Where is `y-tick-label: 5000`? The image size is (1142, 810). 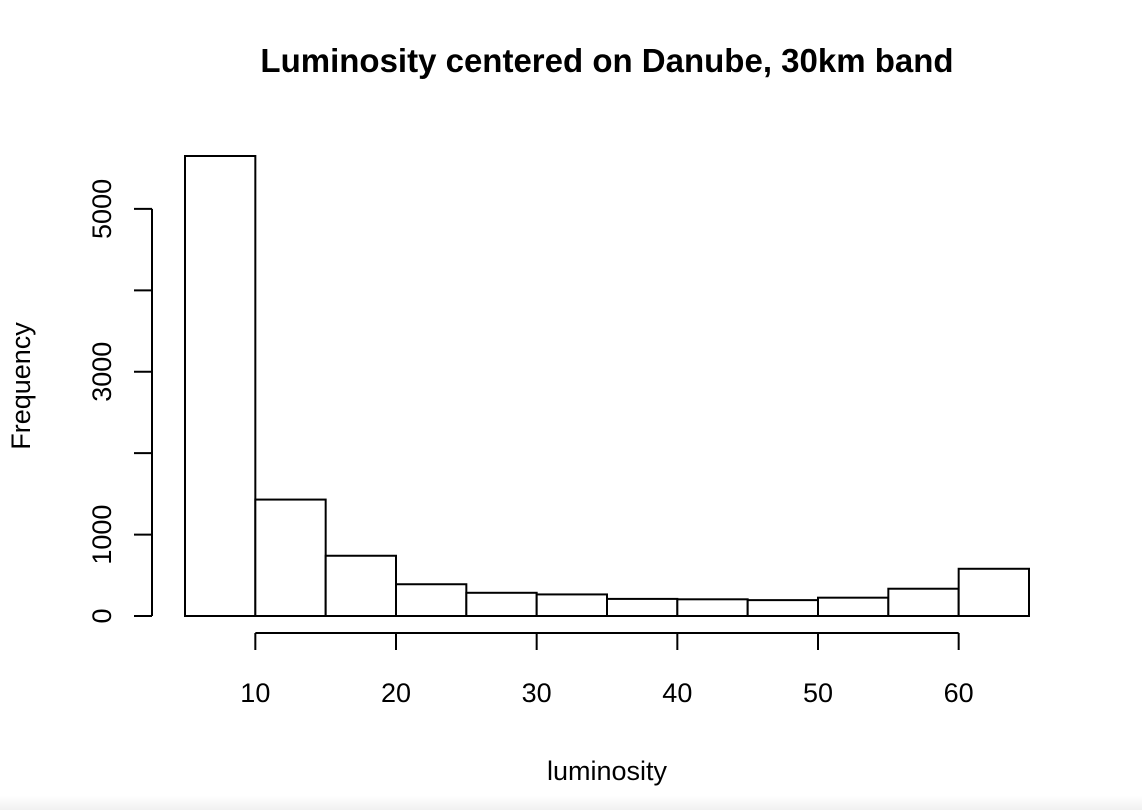
y-tick-label: 5000 is located at coordinates (102, 209).